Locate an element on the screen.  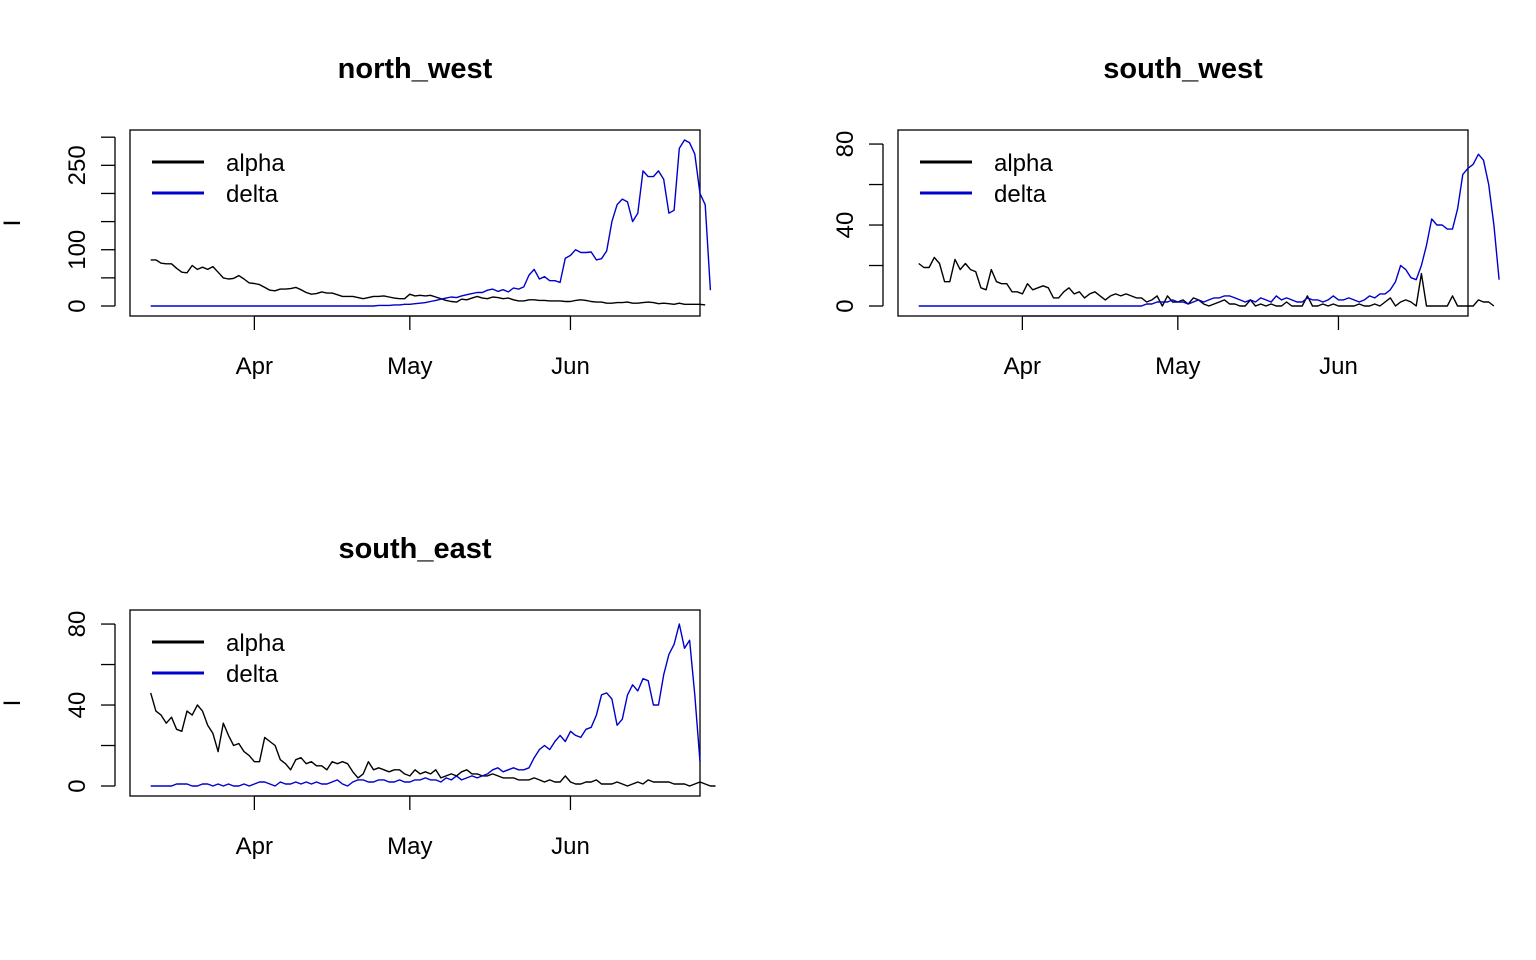
y-tick-label: 250 is located at coordinates (77, 165).